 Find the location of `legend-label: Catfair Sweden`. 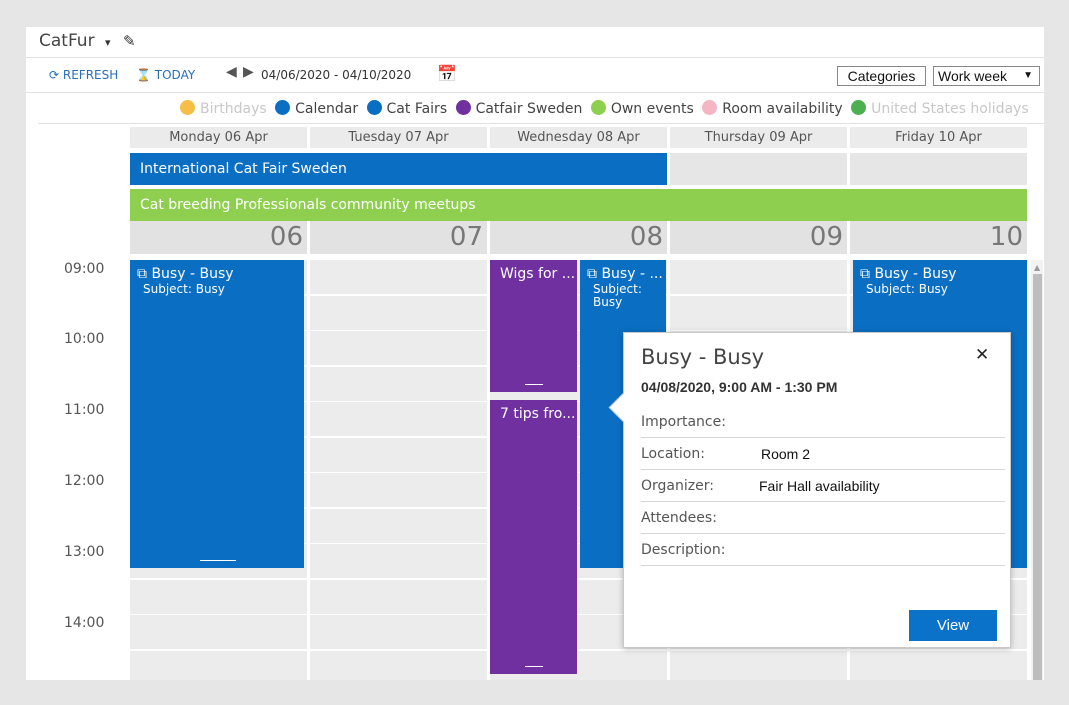

legend-label: Catfair Sweden is located at coordinates (529, 109).